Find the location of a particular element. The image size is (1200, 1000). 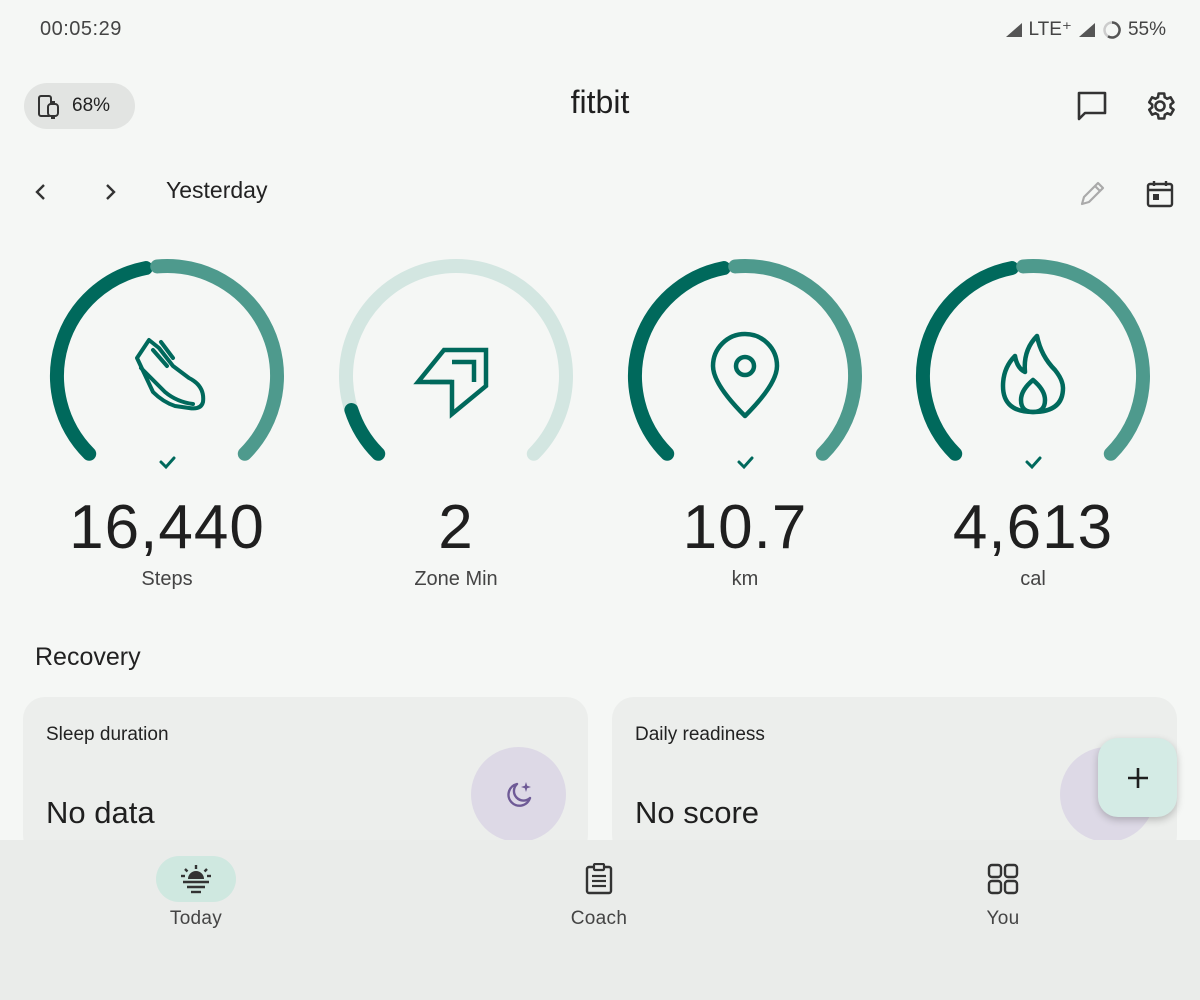

status-icons: LTE⁺ 55% is located at coordinates (1085, 29).